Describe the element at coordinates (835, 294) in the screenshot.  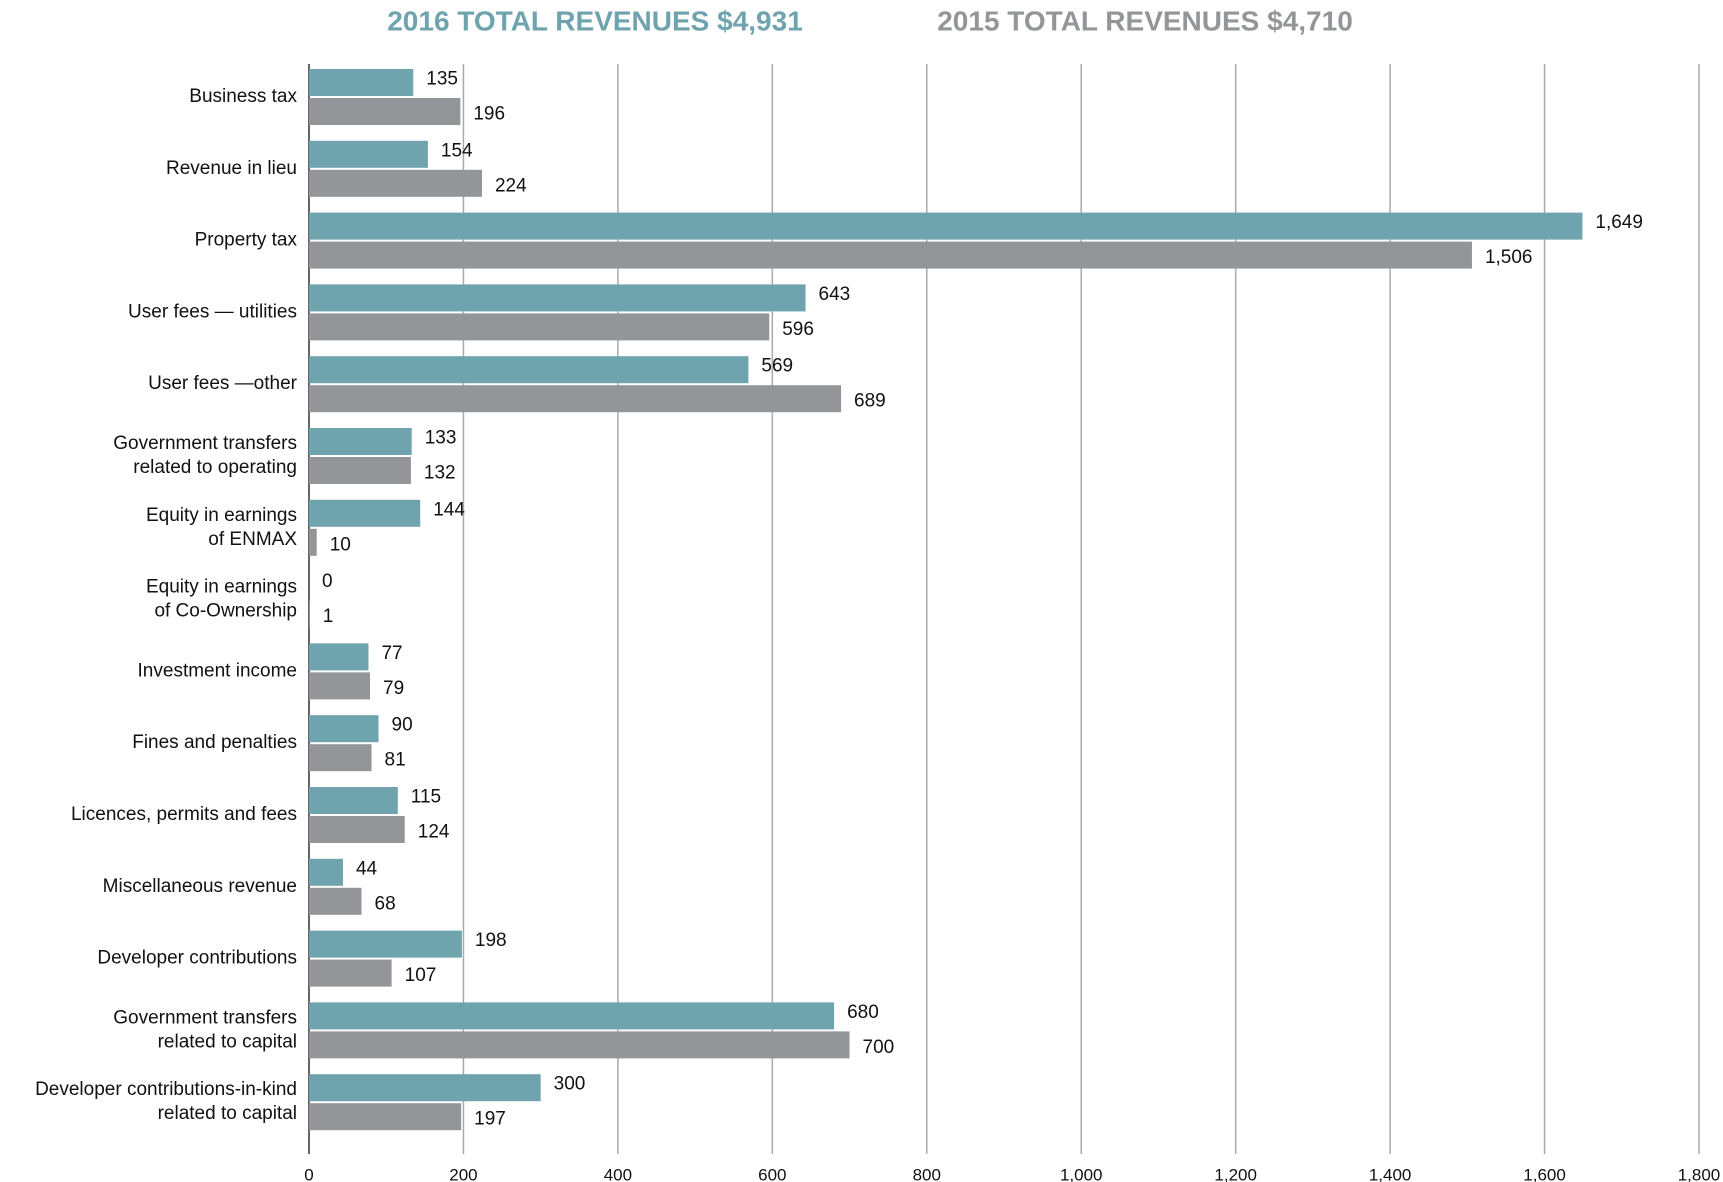
I see `value-label: 643` at that location.